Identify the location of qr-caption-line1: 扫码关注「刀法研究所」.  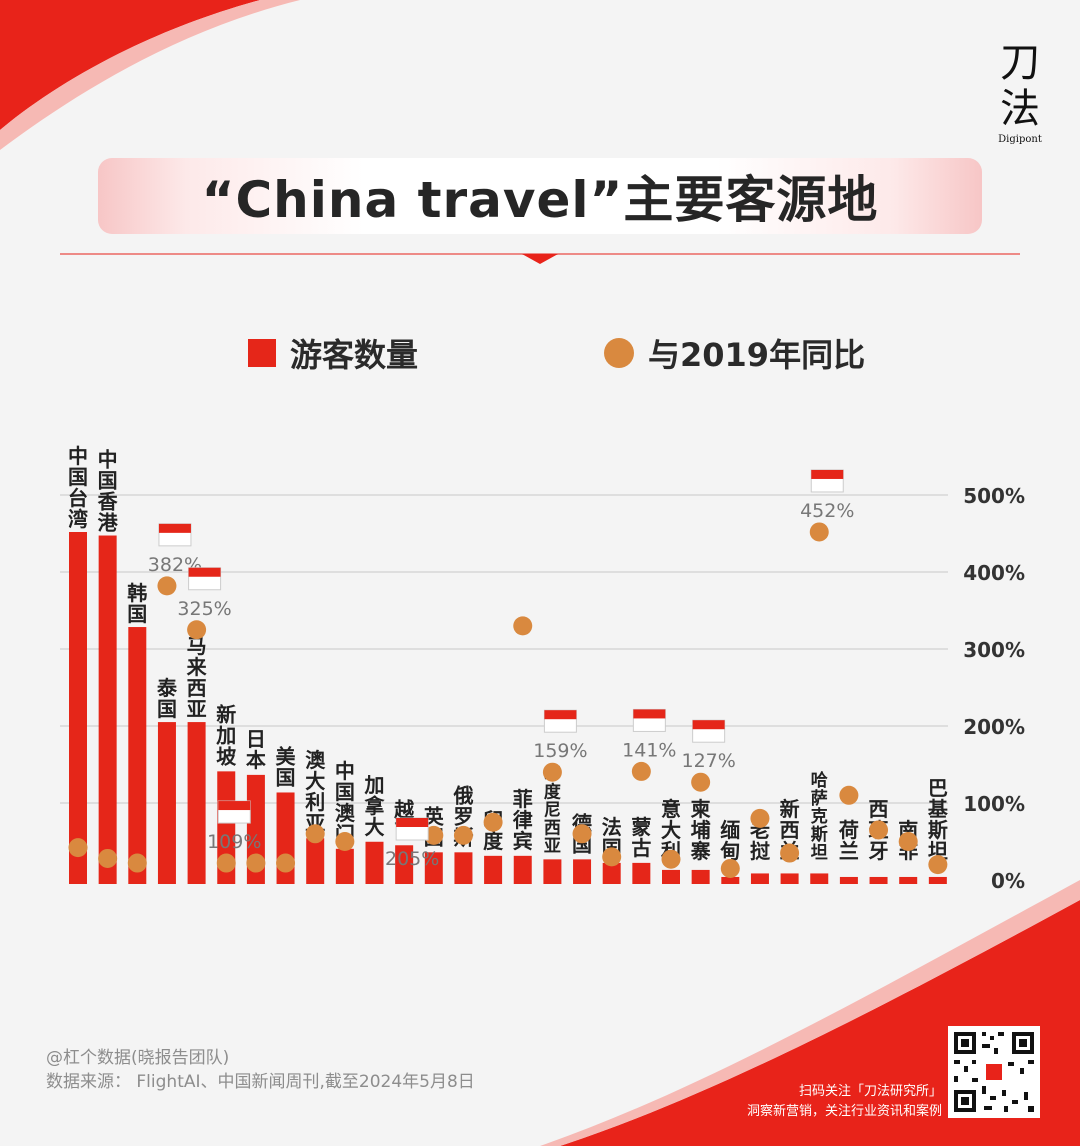
(870, 1091).